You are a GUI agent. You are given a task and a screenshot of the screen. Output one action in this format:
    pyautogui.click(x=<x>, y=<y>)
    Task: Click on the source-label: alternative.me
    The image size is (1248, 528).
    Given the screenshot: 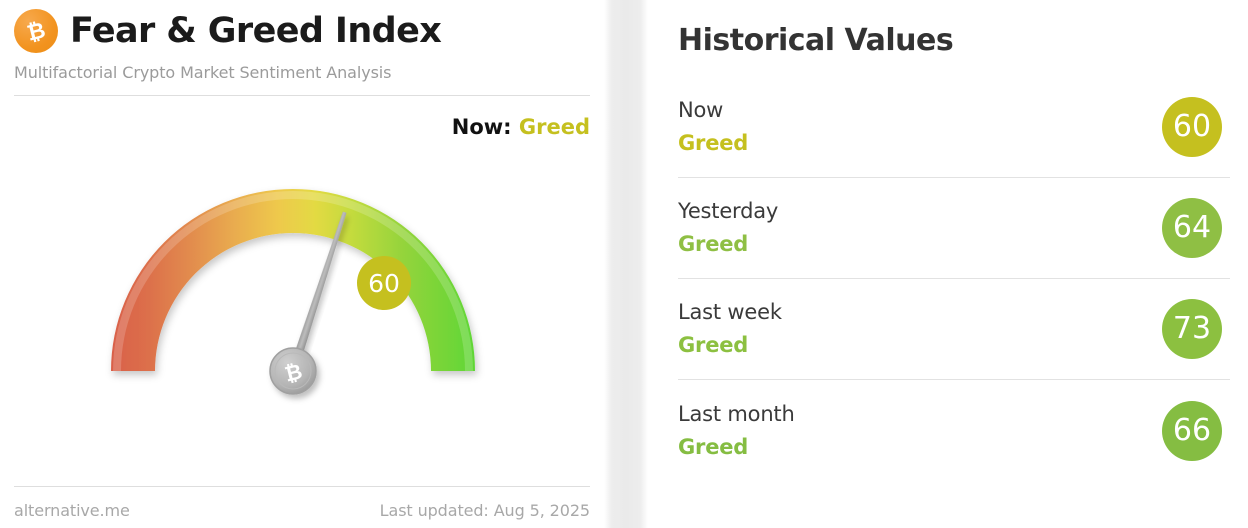 What is the action you would take?
    pyautogui.click(x=72, y=510)
    